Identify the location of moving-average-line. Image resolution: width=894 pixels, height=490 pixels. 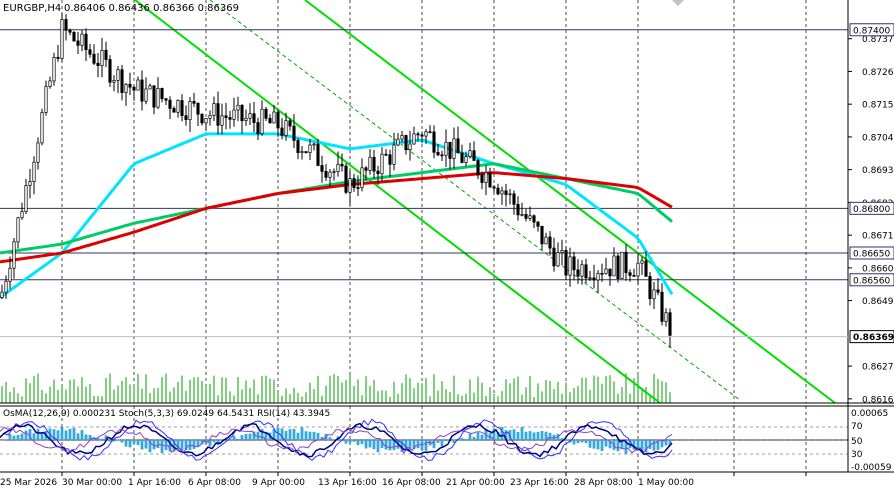
(336, 217).